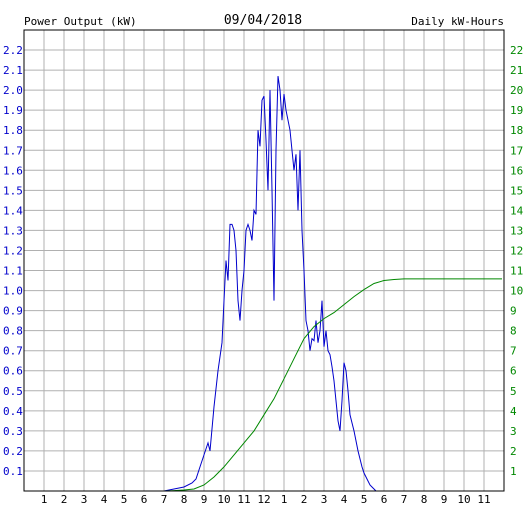 This screenshot has height=510, width=527. I want to click on x-tick-label: 12, so click(263, 499).